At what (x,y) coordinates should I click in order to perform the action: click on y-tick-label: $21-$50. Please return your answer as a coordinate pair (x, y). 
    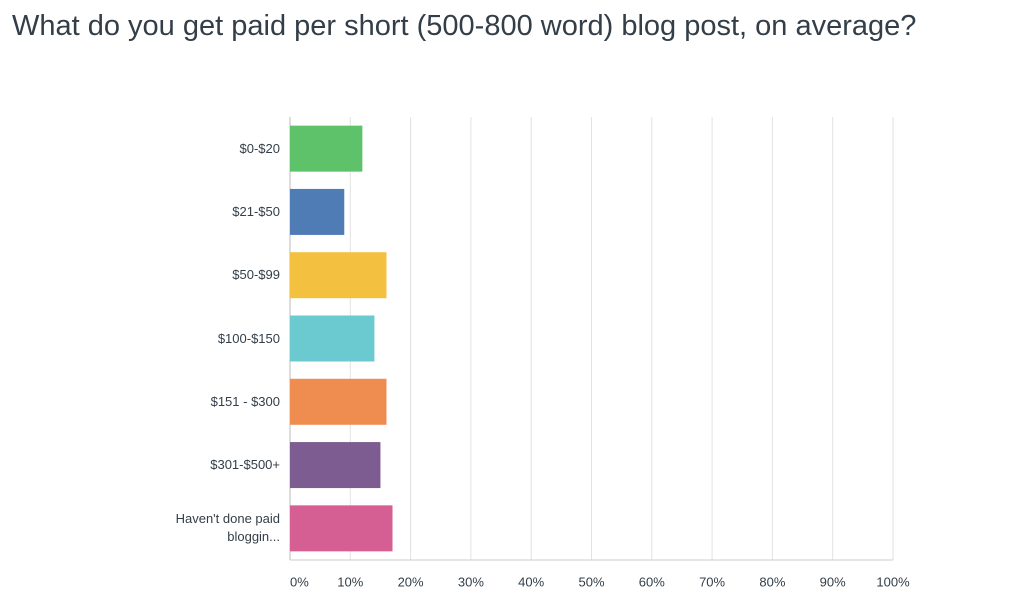
    Looking at the image, I should click on (256, 211).